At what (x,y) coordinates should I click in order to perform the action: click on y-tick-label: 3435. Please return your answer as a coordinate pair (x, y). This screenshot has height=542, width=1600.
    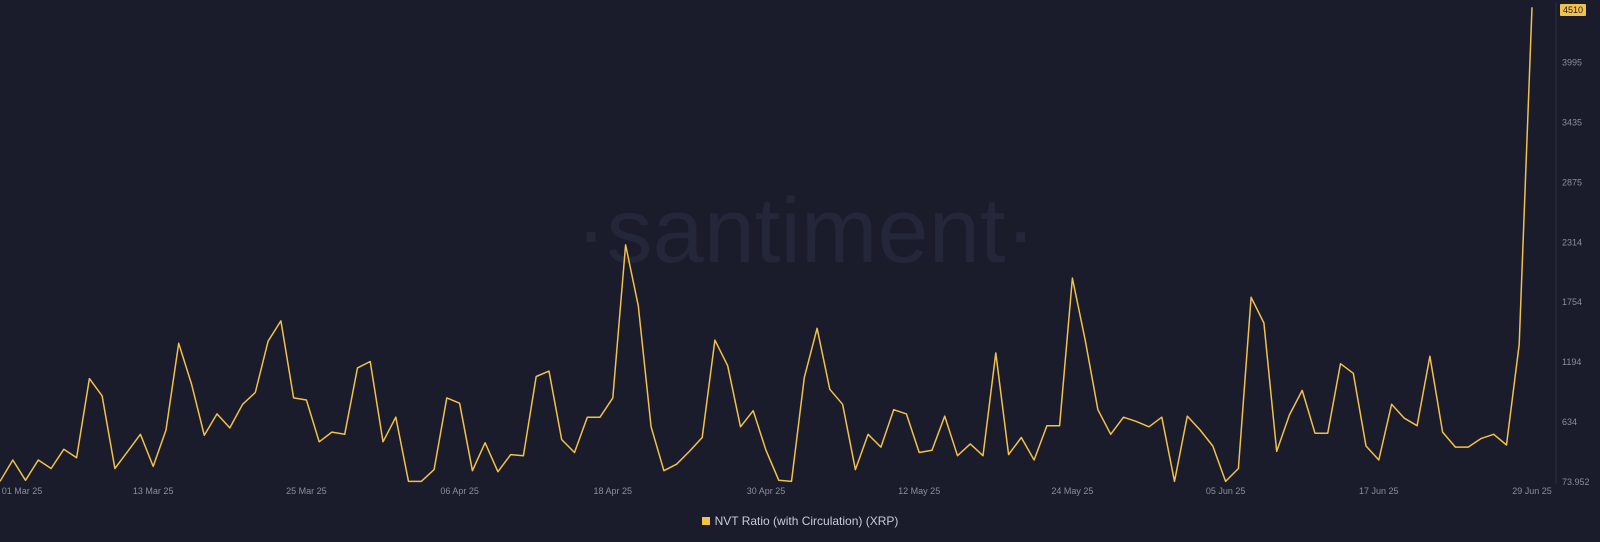
    Looking at the image, I should click on (1572, 122).